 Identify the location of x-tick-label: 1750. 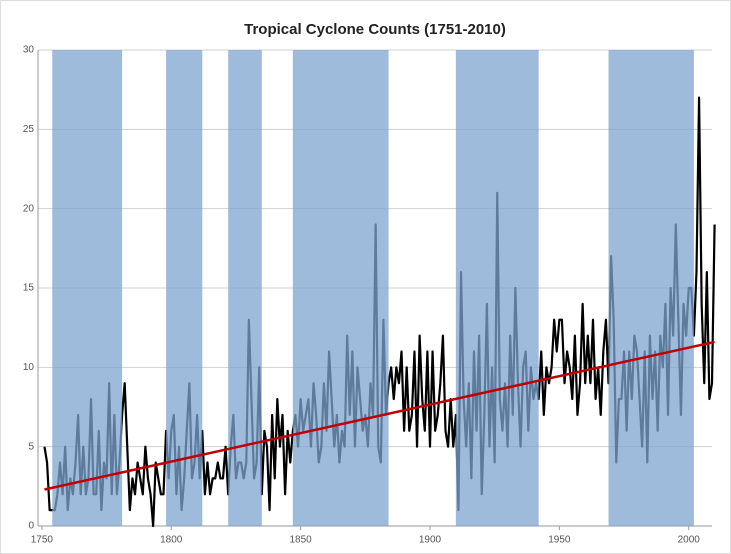
(42, 540).